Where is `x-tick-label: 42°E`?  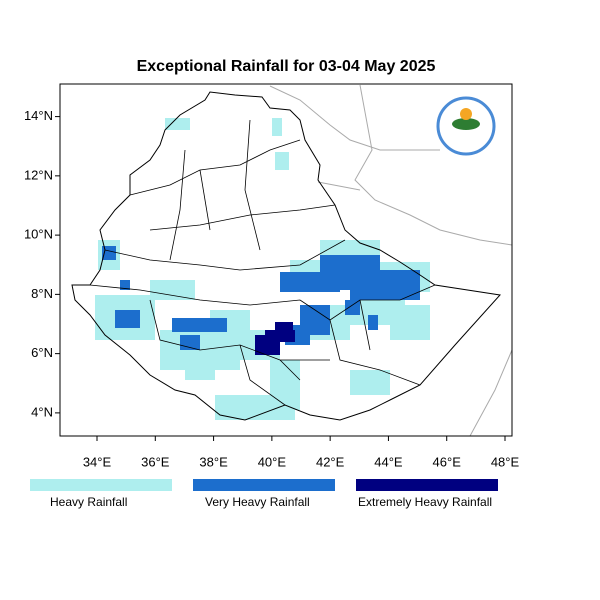 x-tick-label: 42°E is located at coordinates (330, 461).